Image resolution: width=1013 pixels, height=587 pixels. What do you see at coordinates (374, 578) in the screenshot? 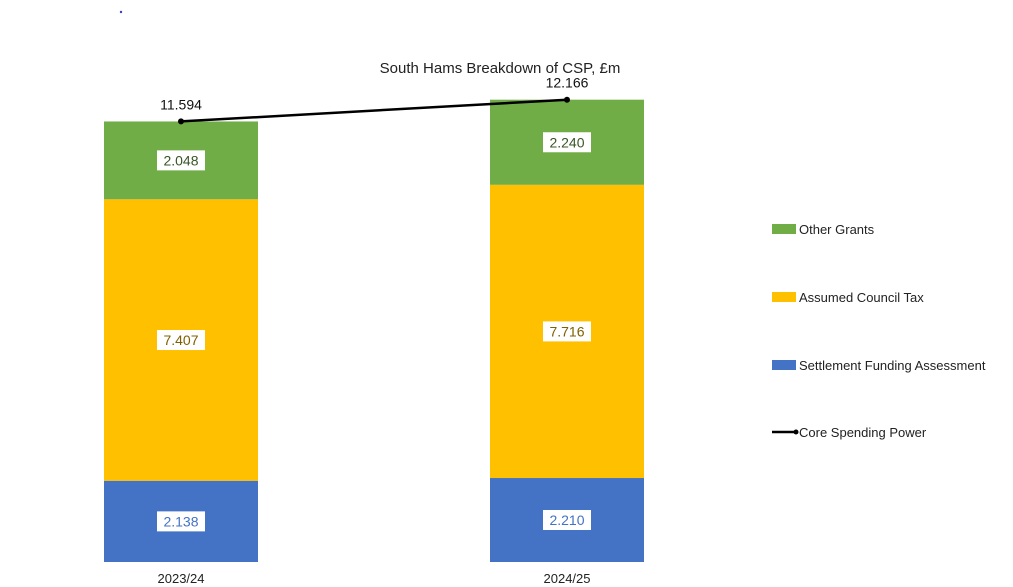
I see `category-axis: 2023/24 2024/25` at bounding box center [374, 578].